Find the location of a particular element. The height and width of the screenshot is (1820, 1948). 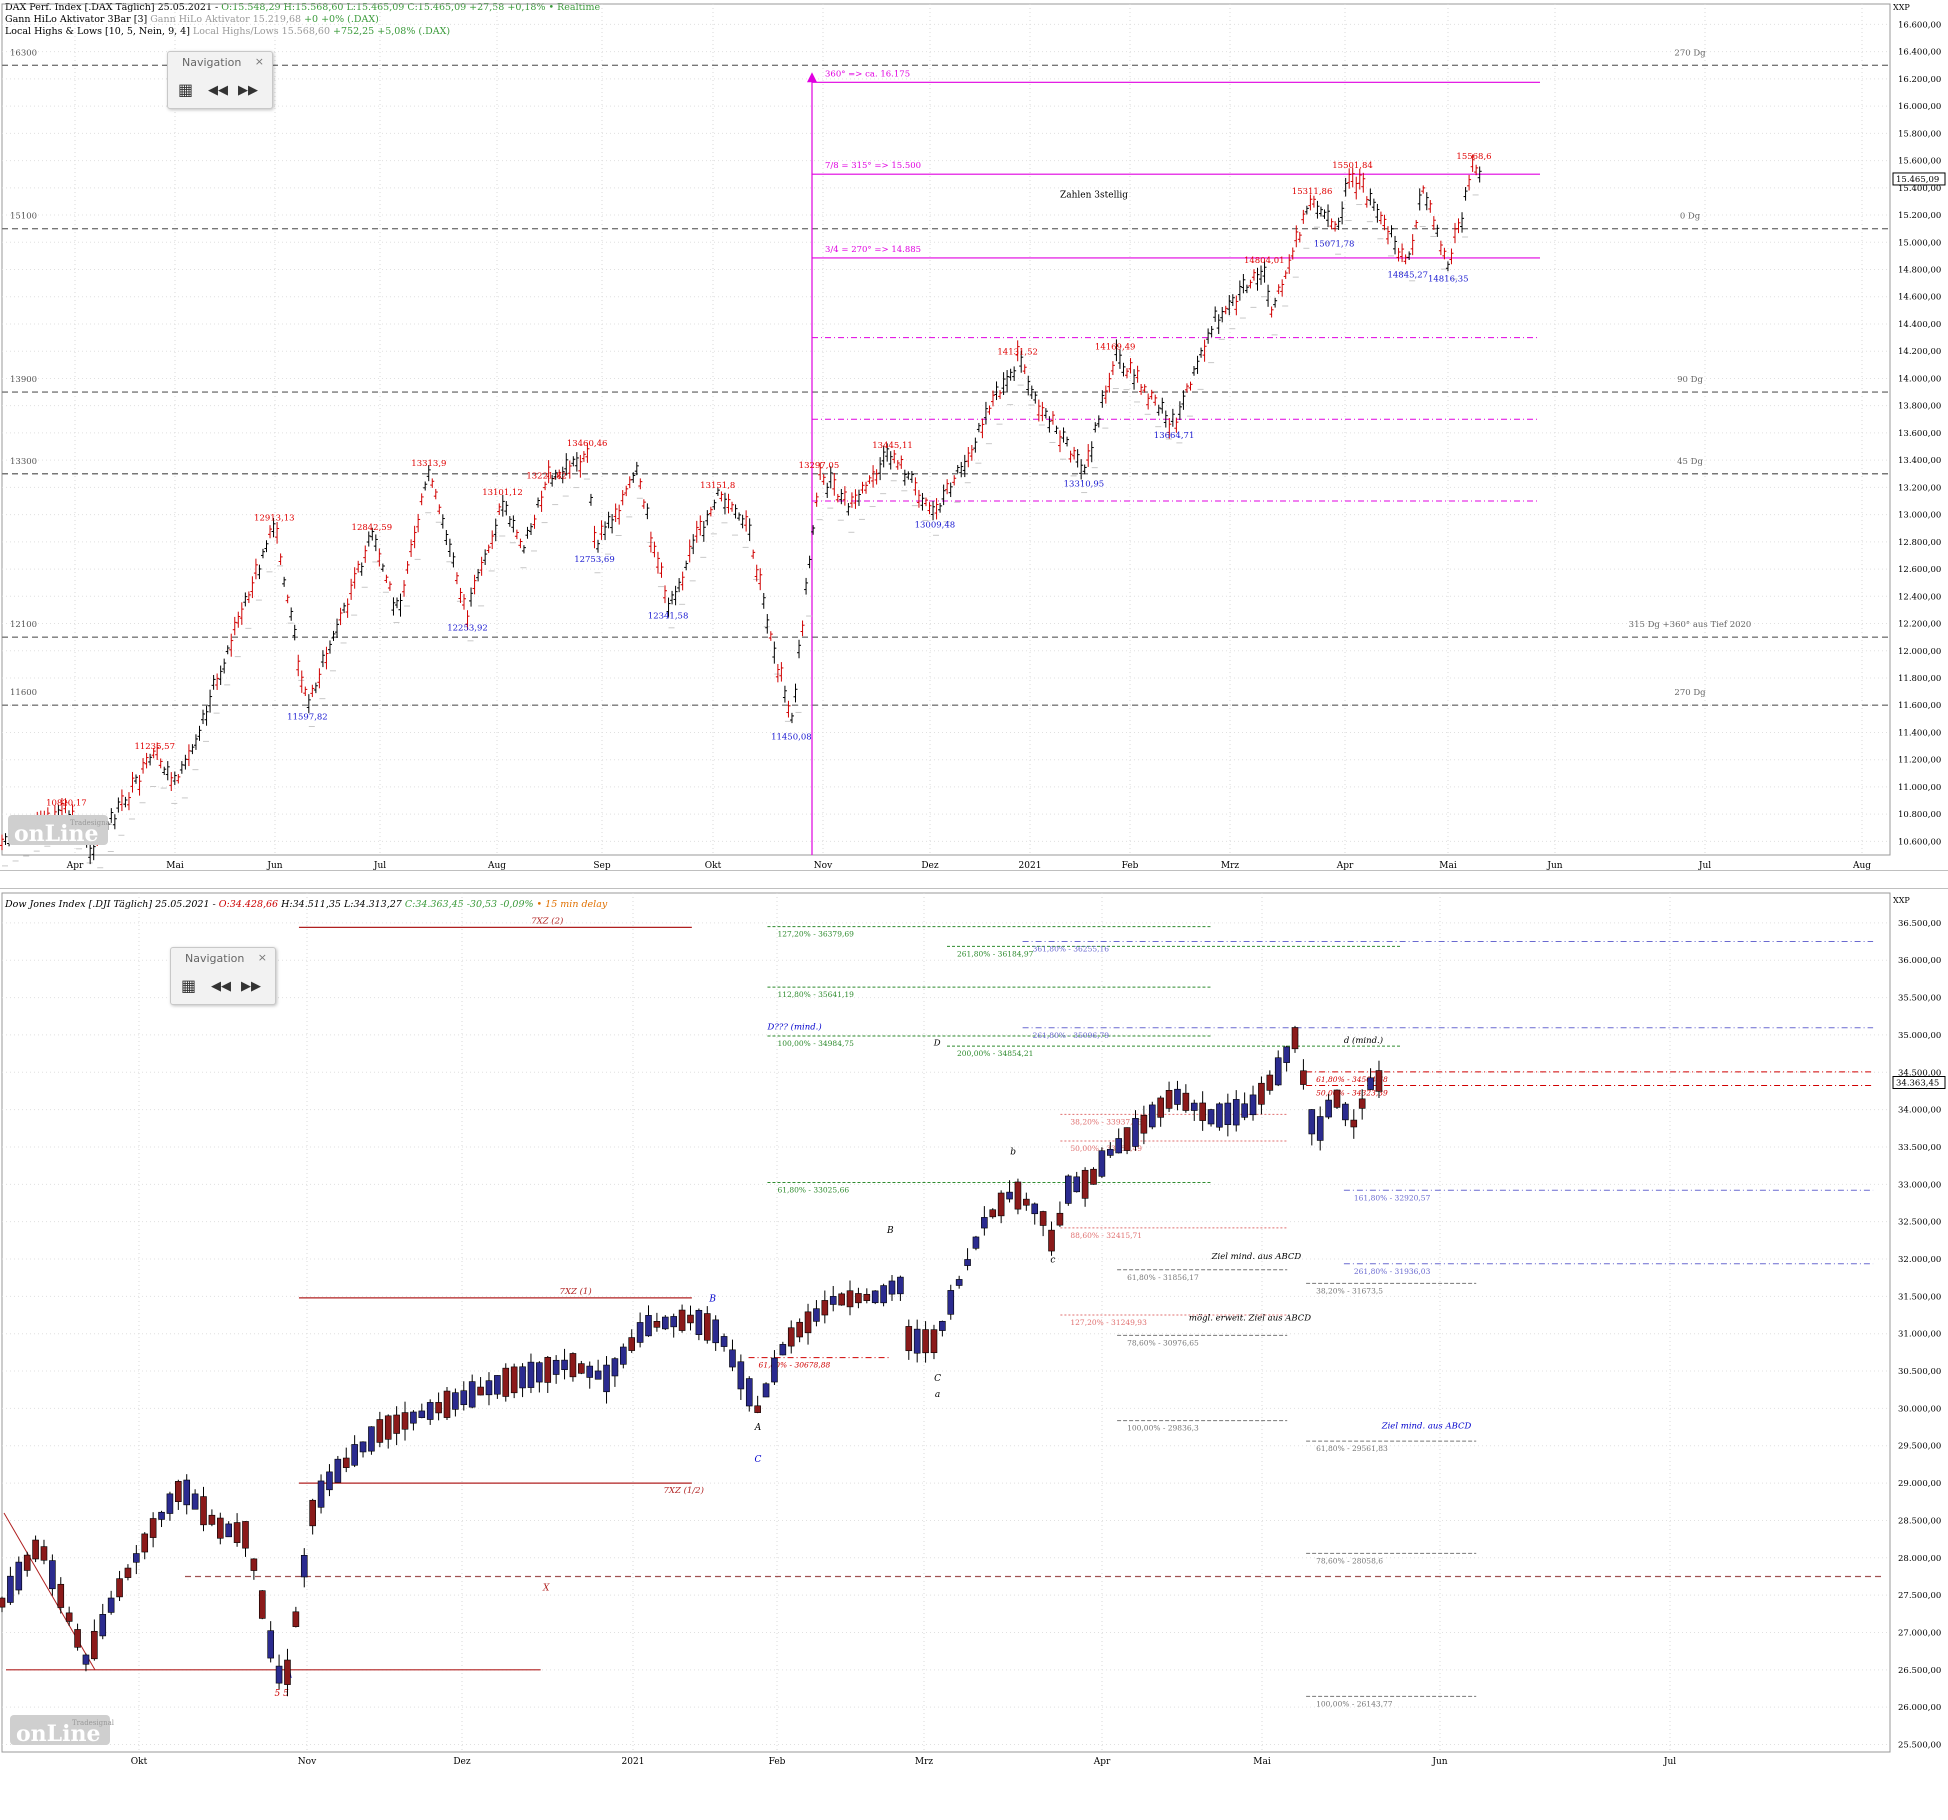

x-tick-label: Feb is located at coordinates (1130, 865).